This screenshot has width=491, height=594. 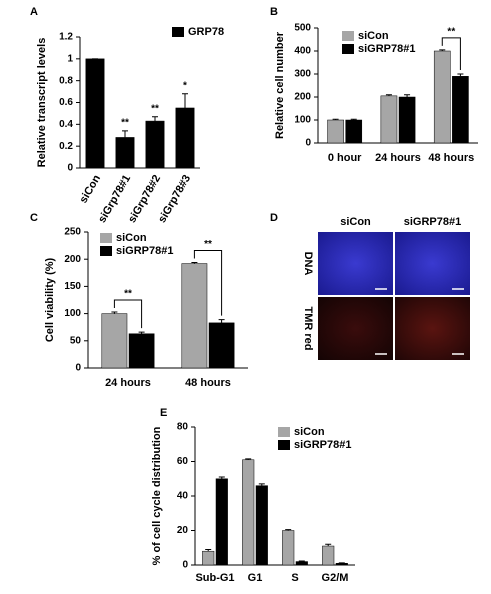 What do you see at coordinates (280, 85) in the screenshot?
I see `y-axis-label: Relative cell number` at bounding box center [280, 85].